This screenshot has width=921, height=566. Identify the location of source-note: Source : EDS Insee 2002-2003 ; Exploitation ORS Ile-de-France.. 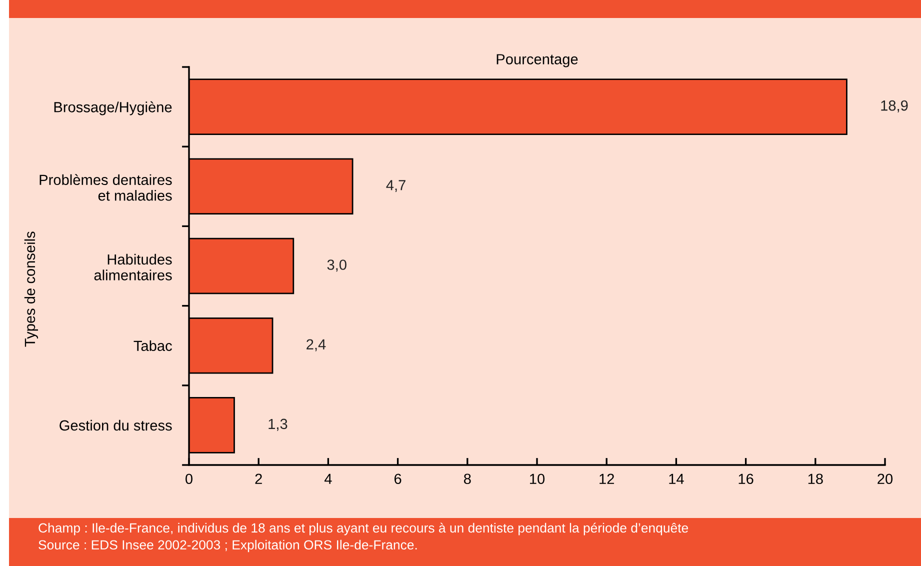
(227, 546).